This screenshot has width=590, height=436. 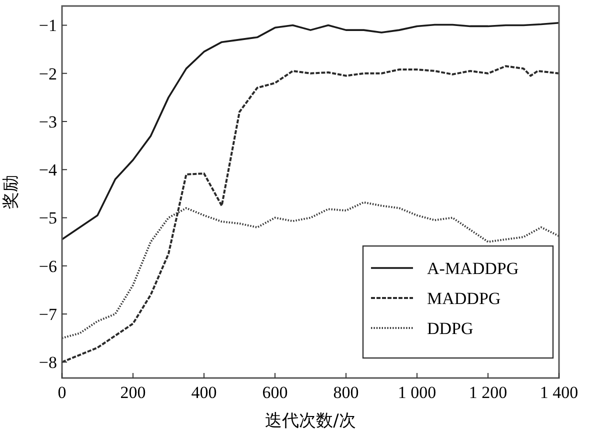 What do you see at coordinates (310, 421) in the screenshot?
I see `x-axis-title: 迭代次数/次` at bounding box center [310, 421].